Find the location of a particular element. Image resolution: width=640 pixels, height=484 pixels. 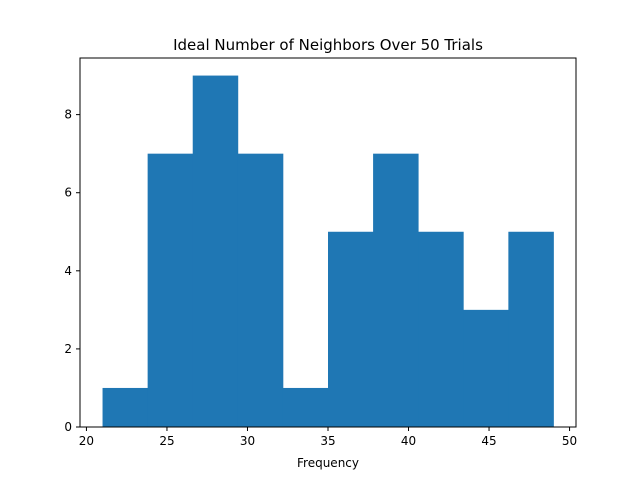

y-tick-label: 8 is located at coordinates (68, 115).